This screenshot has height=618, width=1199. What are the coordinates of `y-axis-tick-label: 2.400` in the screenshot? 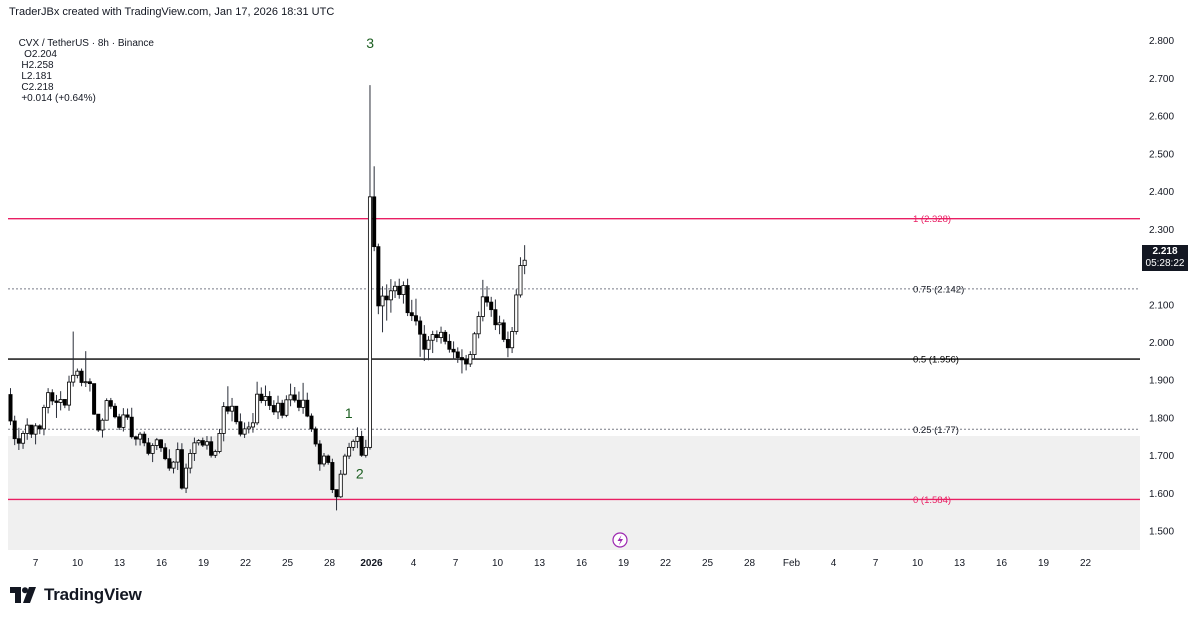 It's located at (1161, 192).